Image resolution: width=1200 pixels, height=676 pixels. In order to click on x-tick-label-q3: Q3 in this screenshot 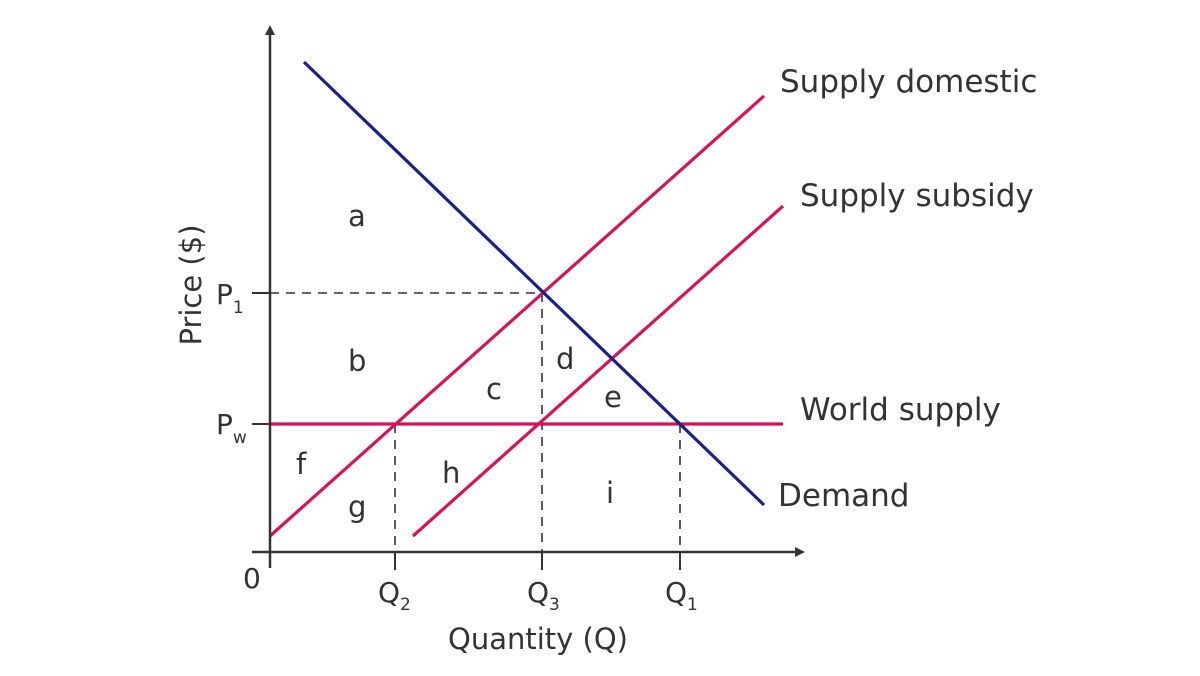, I will do `click(543, 595)`.